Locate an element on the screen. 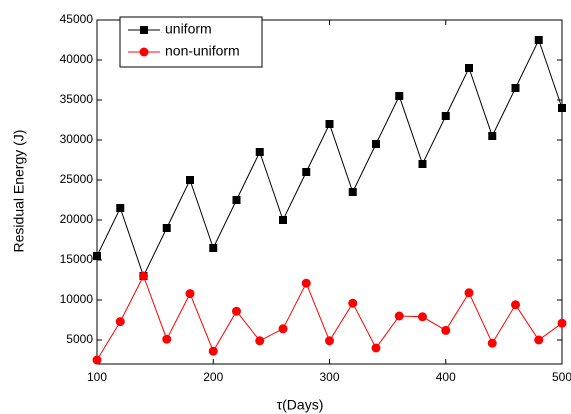 This screenshot has width=571, height=414. x-tick-label: 200 is located at coordinates (213, 377).